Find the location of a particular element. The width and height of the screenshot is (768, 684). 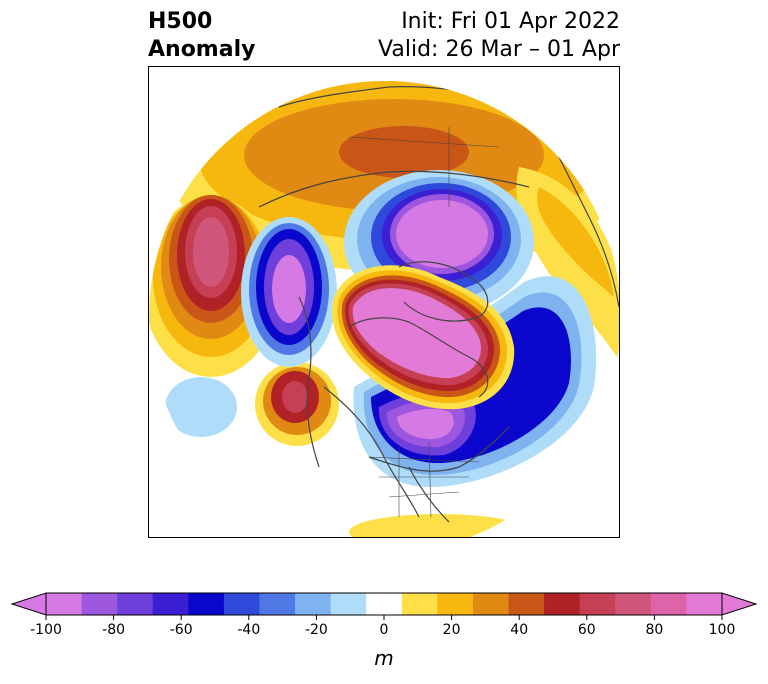

colorbar-tick-label: 20 is located at coordinates (452, 630).